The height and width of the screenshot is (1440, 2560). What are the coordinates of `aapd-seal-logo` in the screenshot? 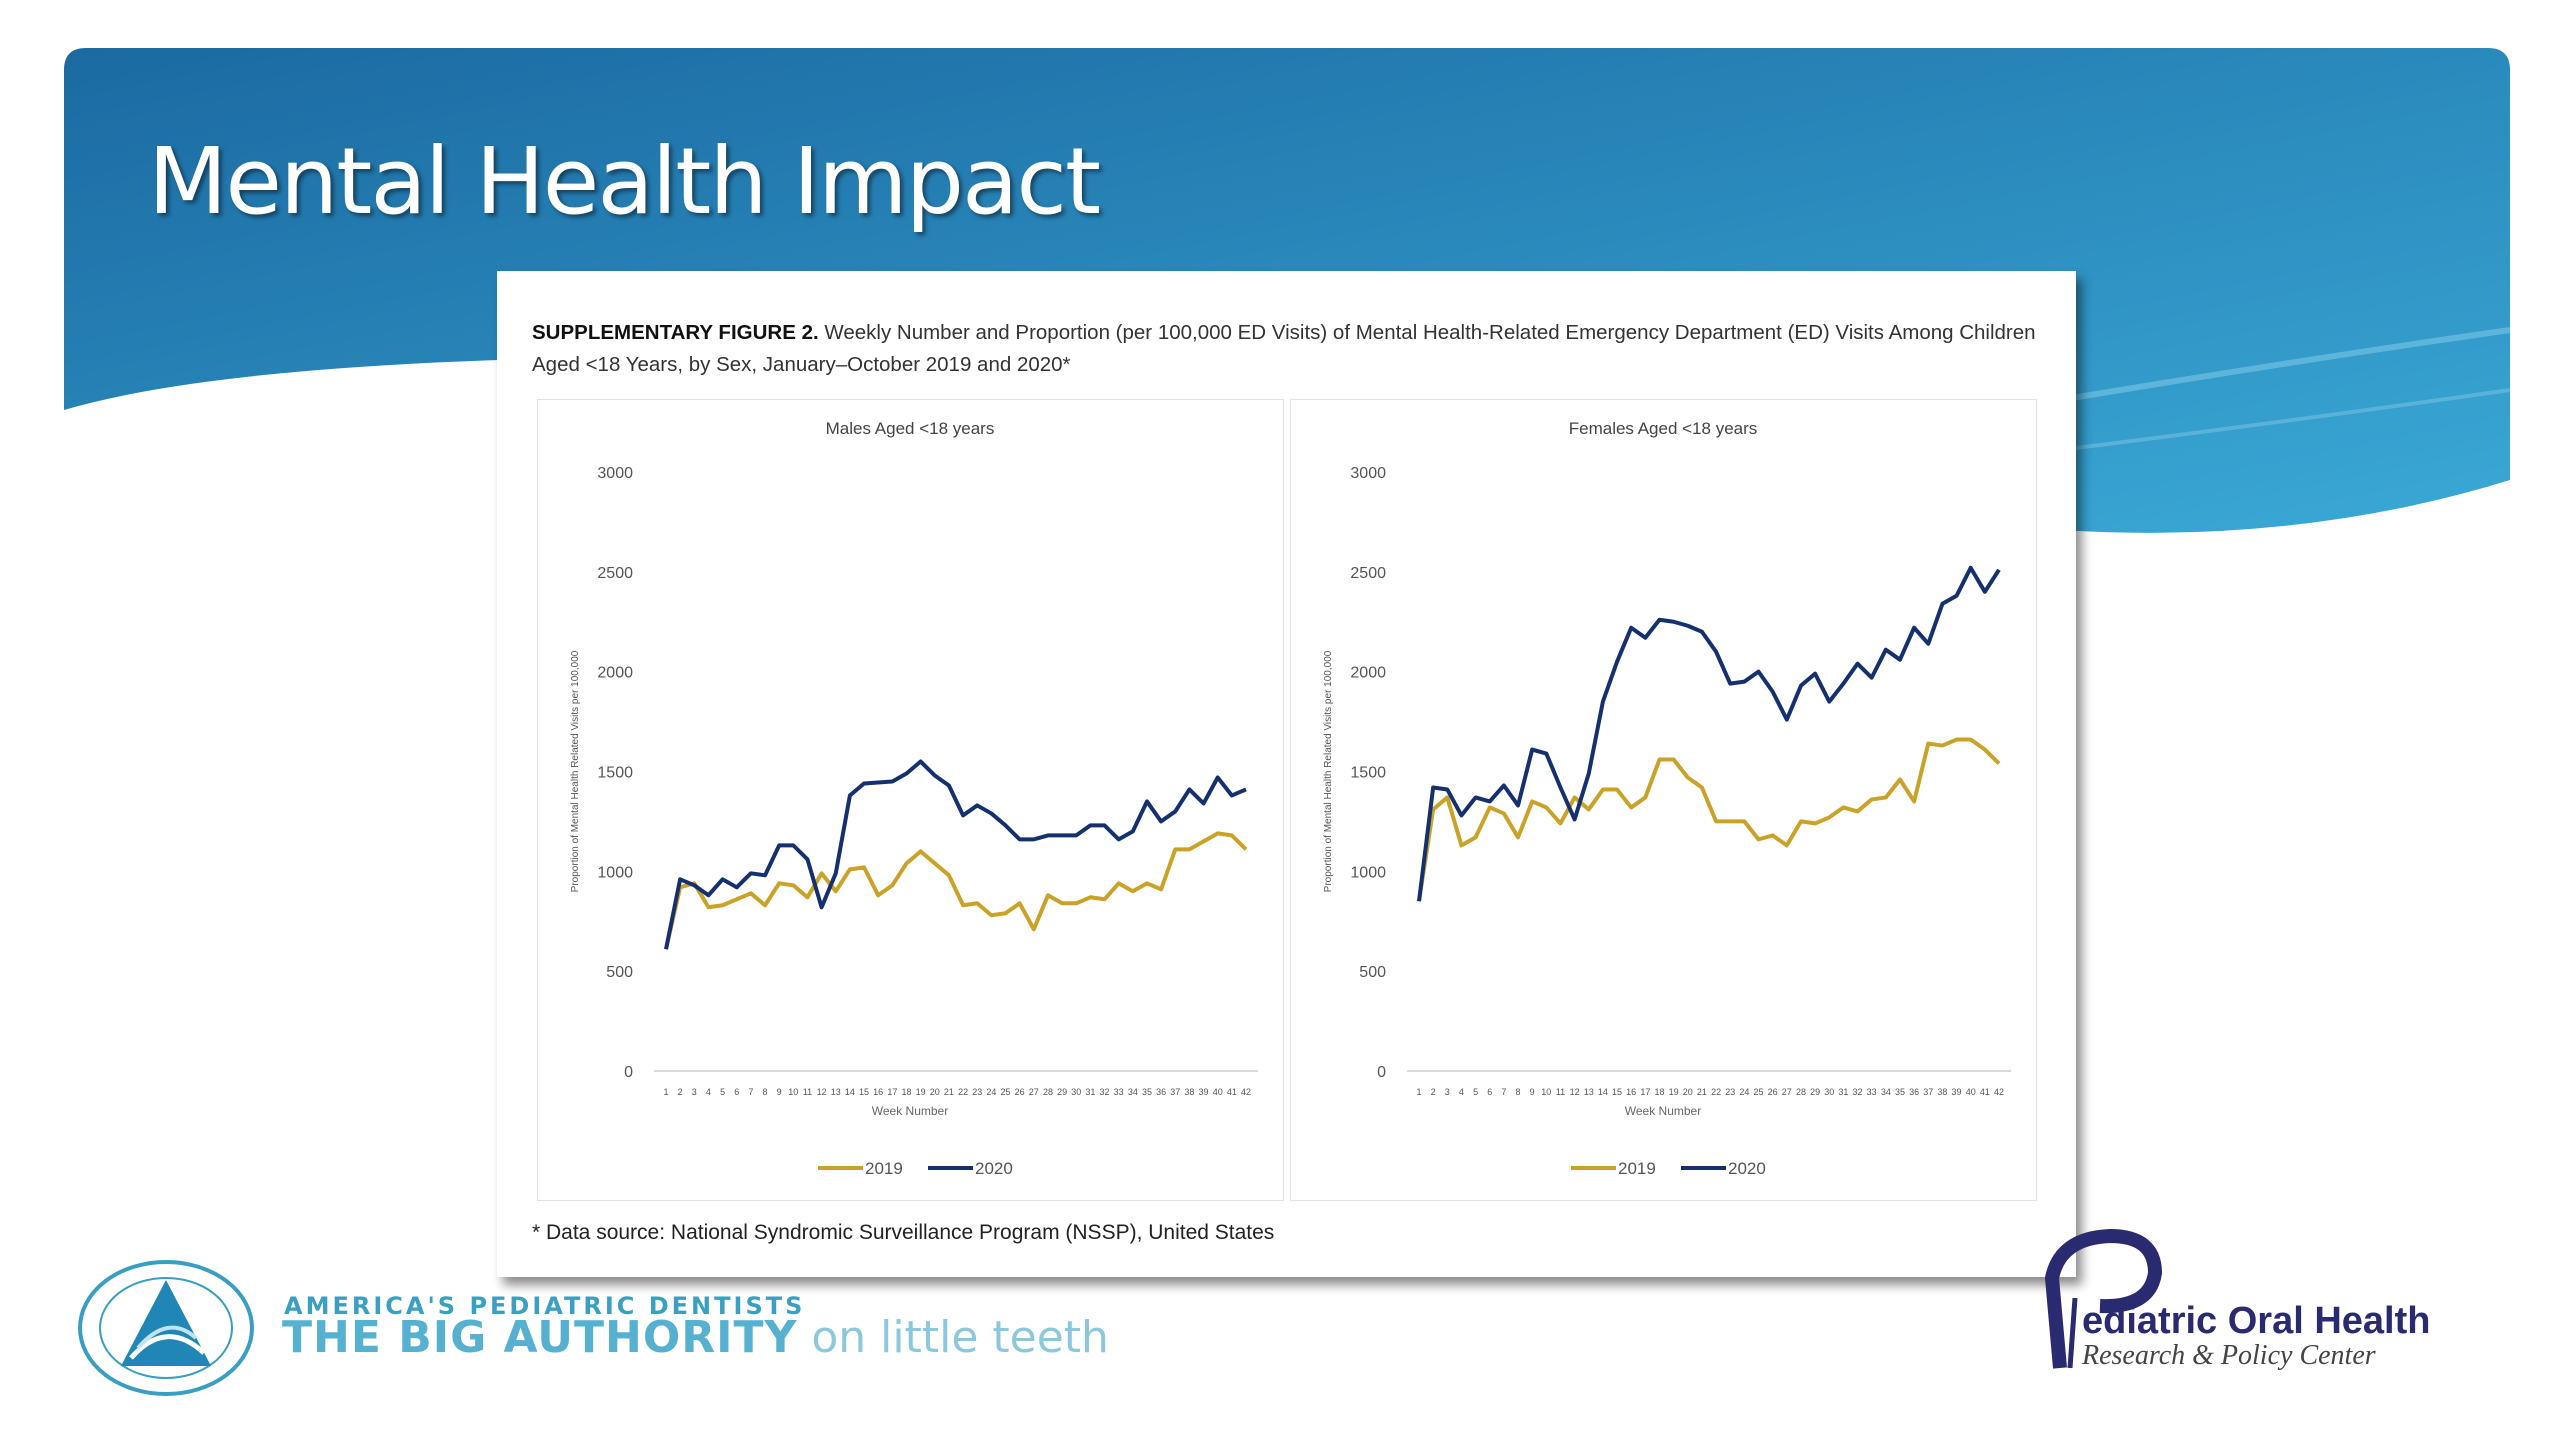 It's located at (166, 1328).